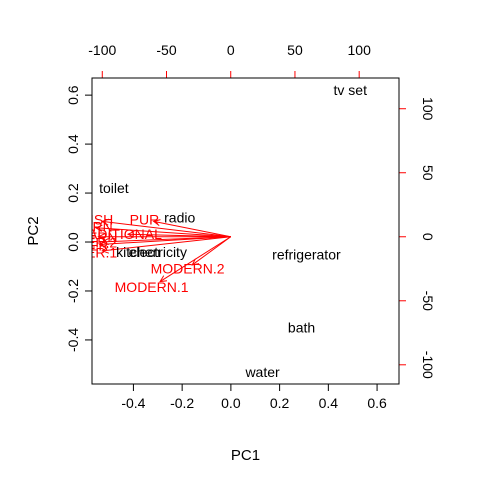  What do you see at coordinates (428, 109) in the screenshot?
I see `right-tick-label: 100` at bounding box center [428, 109].